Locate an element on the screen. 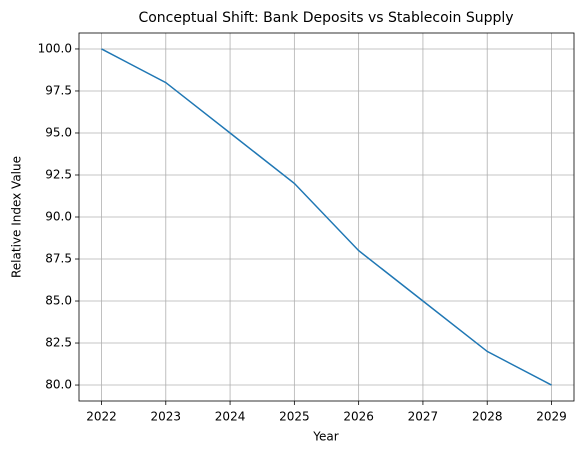  x-tick-label: 2022 is located at coordinates (101, 417).